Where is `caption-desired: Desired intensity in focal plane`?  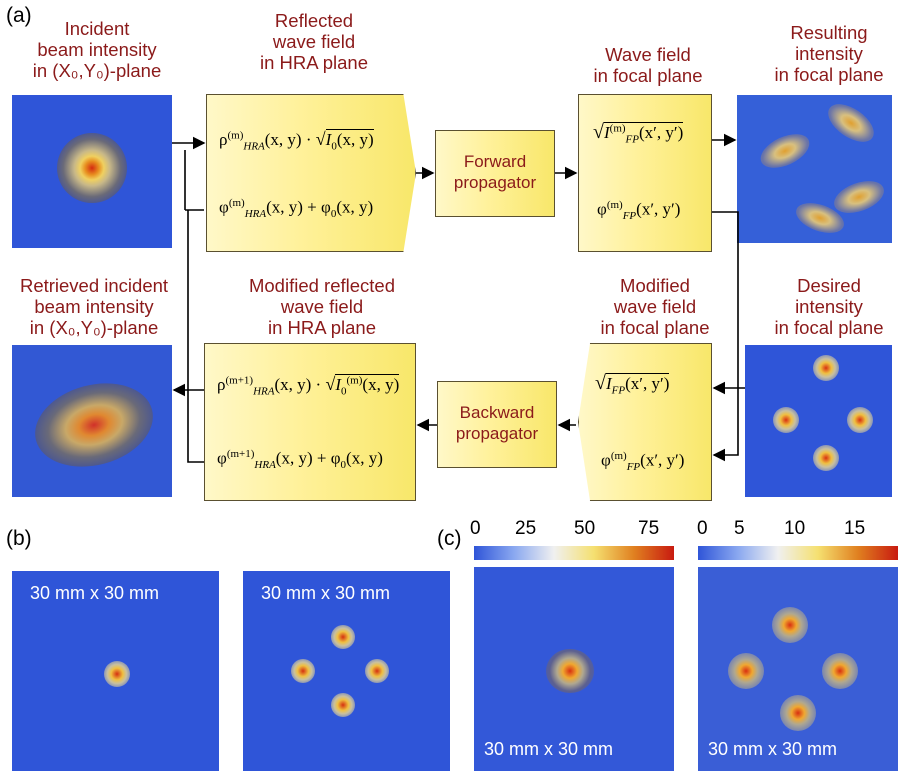
caption-desired: Desired intensity in focal plane is located at coordinates (829, 306).